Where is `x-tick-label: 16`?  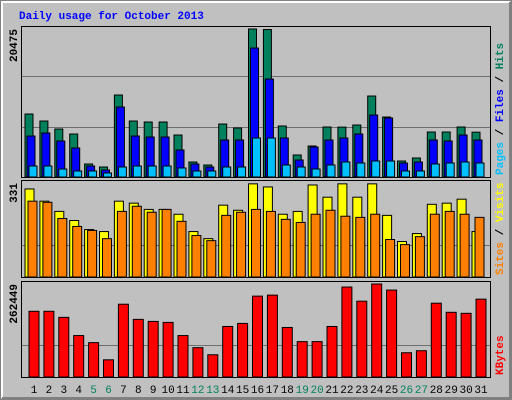
x-tick-label: 16 is located at coordinates (257, 391).